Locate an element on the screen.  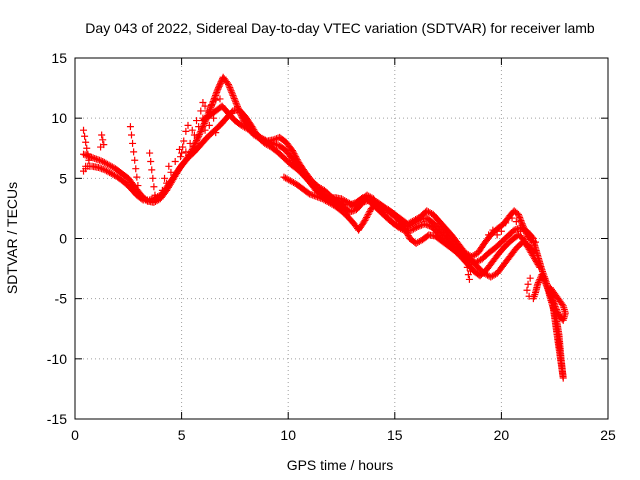
y-tick-label: -15 is located at coordinates (57, 419).